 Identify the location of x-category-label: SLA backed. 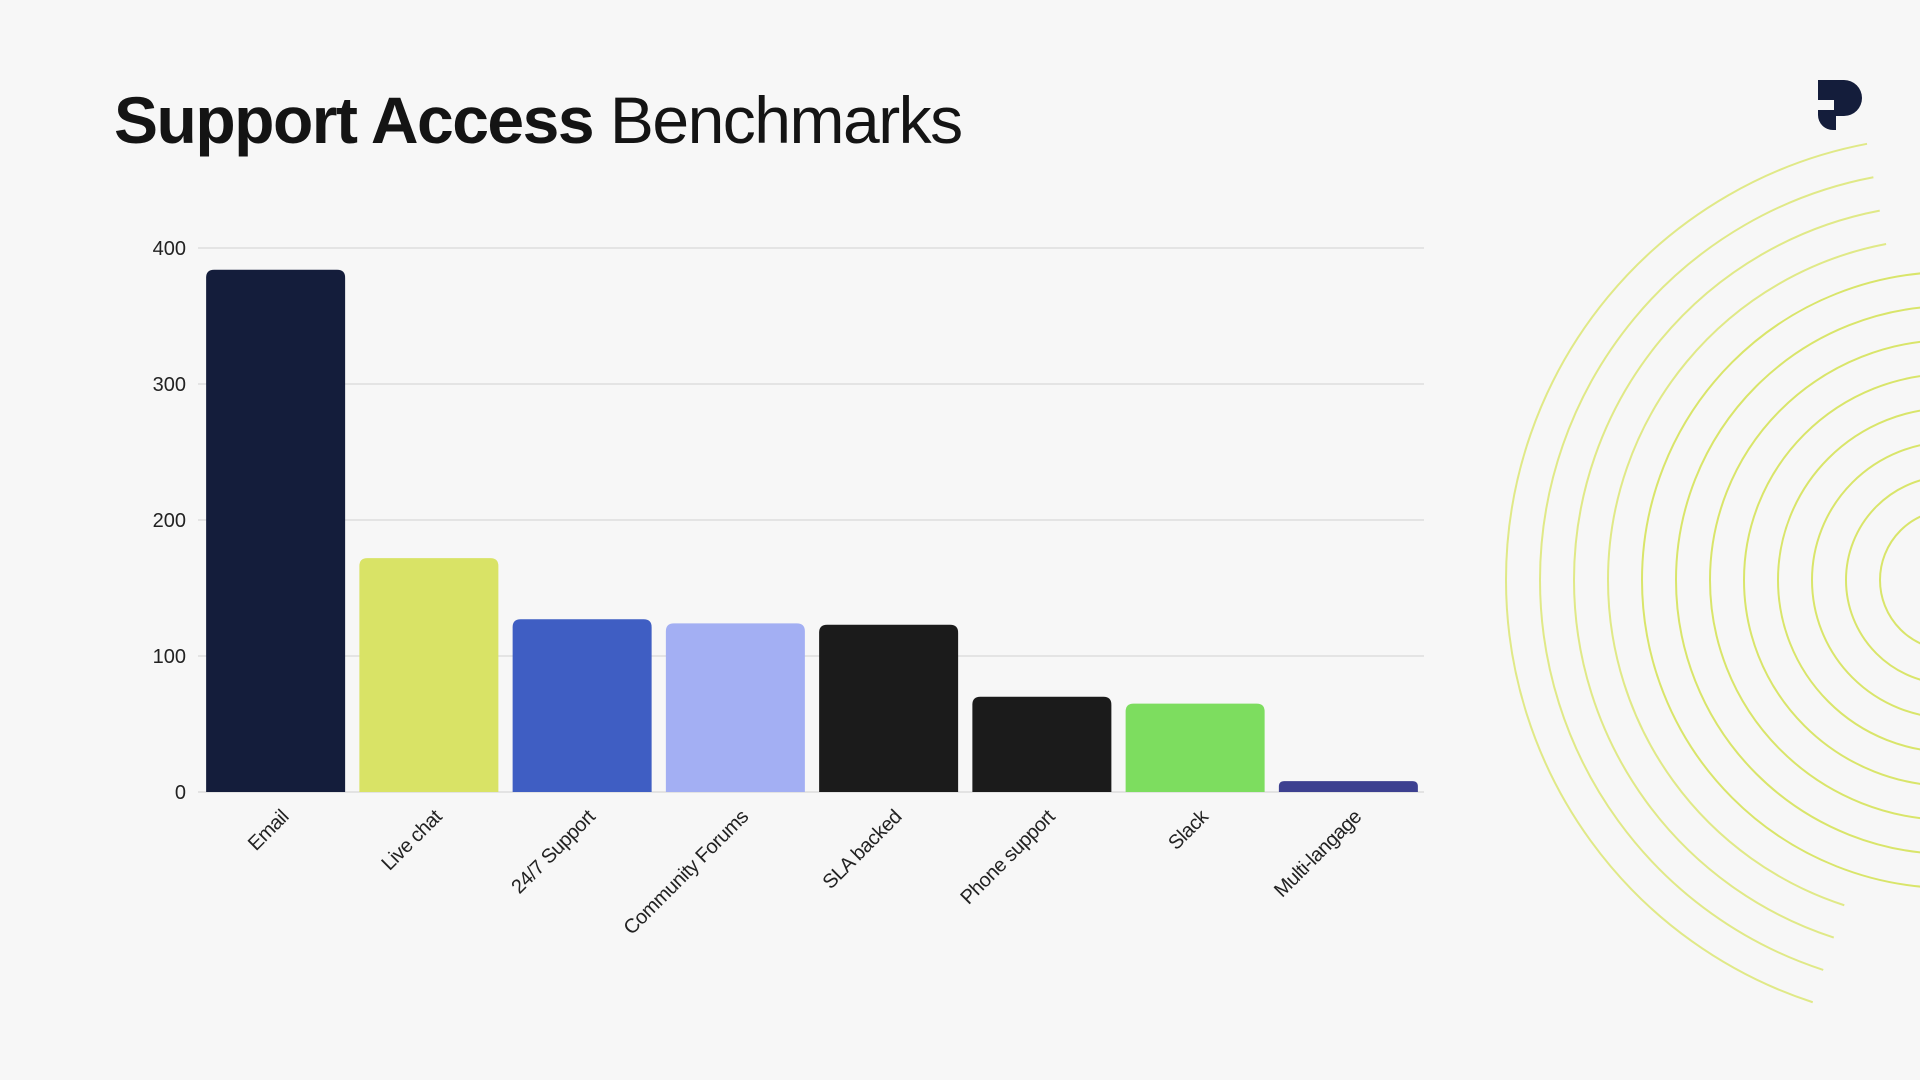
(863, 850).